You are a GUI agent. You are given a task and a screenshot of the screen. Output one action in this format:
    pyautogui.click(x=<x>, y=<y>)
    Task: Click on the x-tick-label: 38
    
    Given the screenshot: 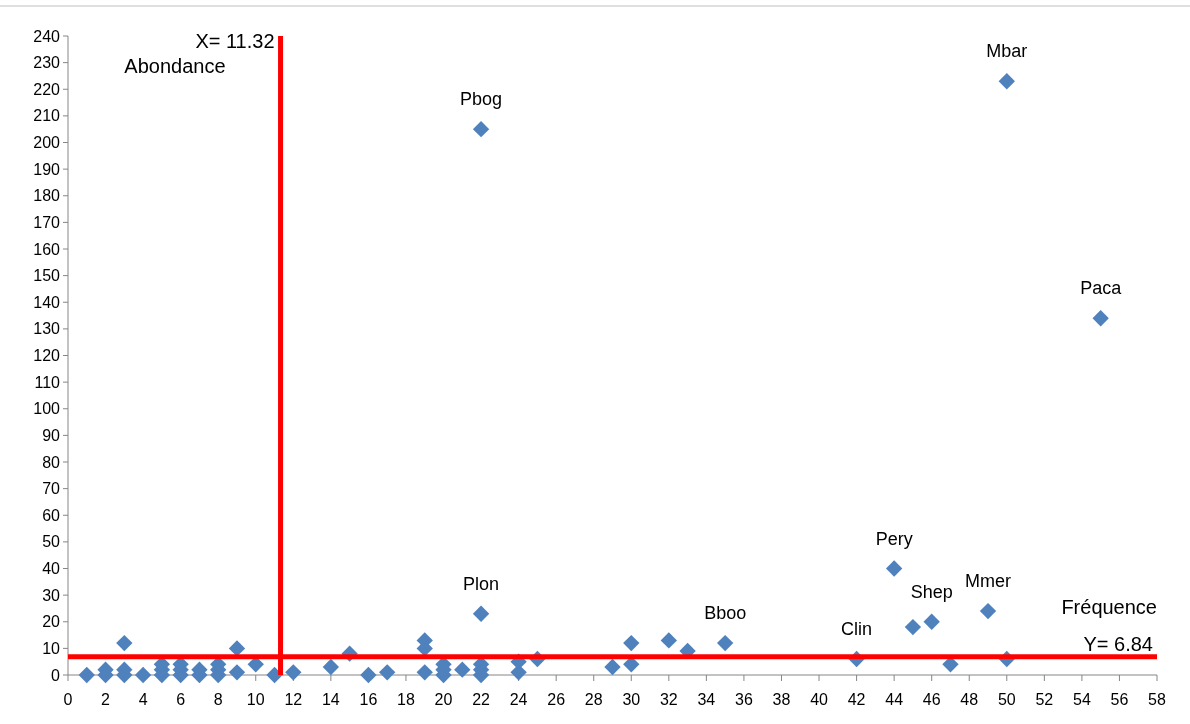 What is the action you would take?
    pyautogui.click(x=781, y=699)
    